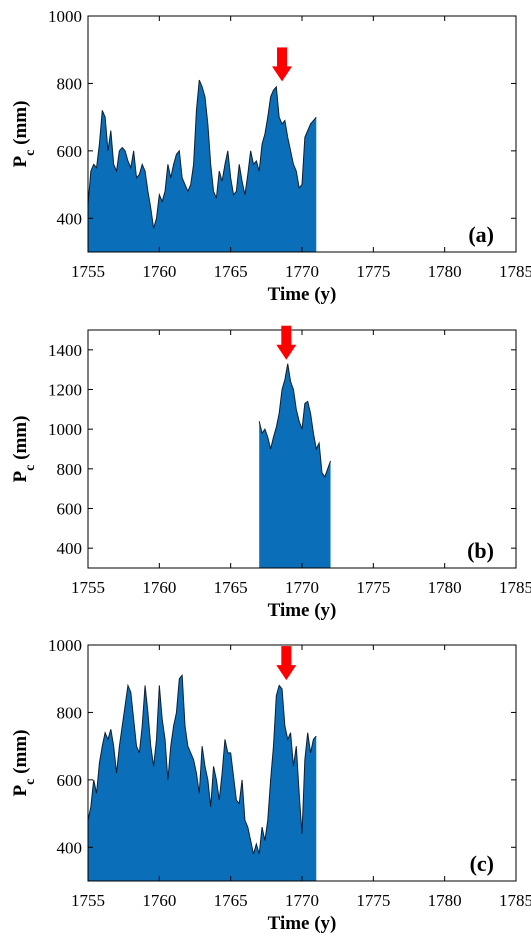 Image resolution: width=531 pixels, height=949 pixels. Describe the element at coordinates (482, 863) in the screenshot. I see `panel-label: (c)` at that location.